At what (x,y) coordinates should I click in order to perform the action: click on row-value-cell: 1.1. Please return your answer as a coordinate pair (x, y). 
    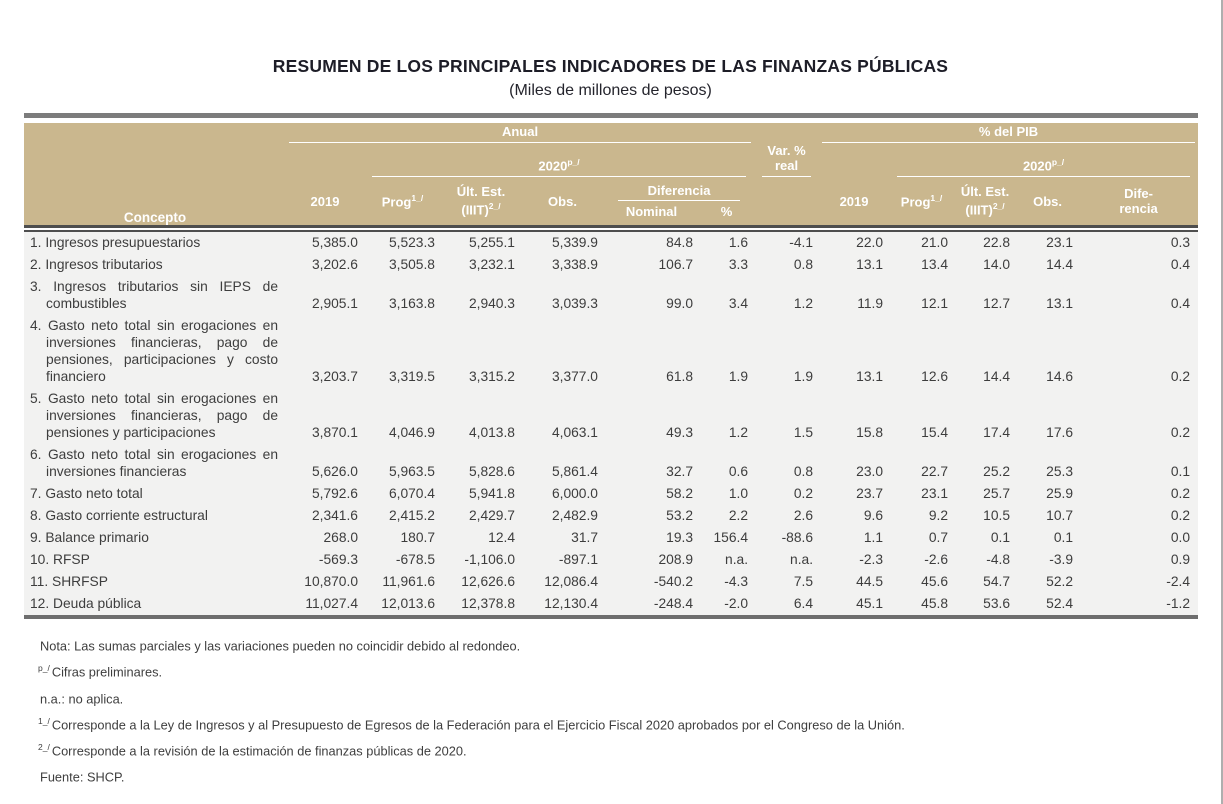
    Looking at the image, I should click on (854, 538).